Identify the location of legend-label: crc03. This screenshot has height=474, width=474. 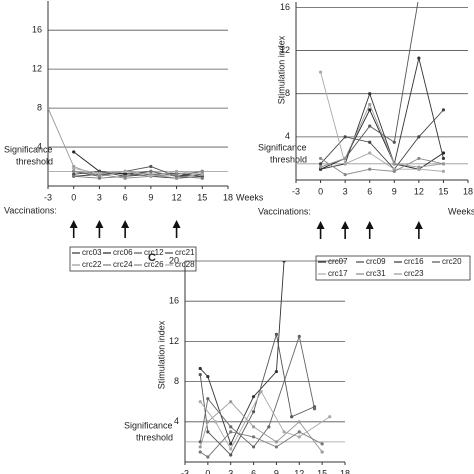
(92, 252).